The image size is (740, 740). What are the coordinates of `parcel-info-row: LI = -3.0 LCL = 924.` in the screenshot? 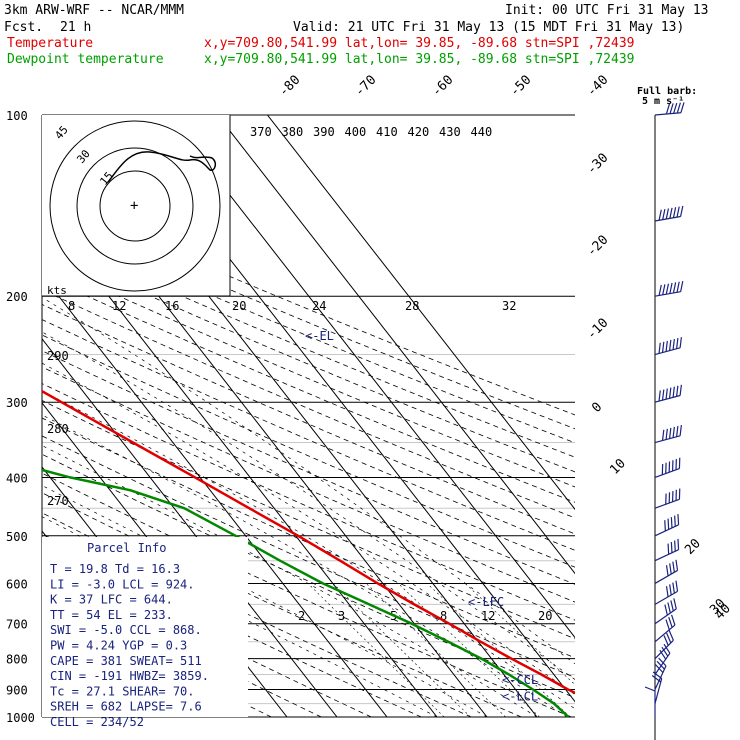 It's located at (122, 584).